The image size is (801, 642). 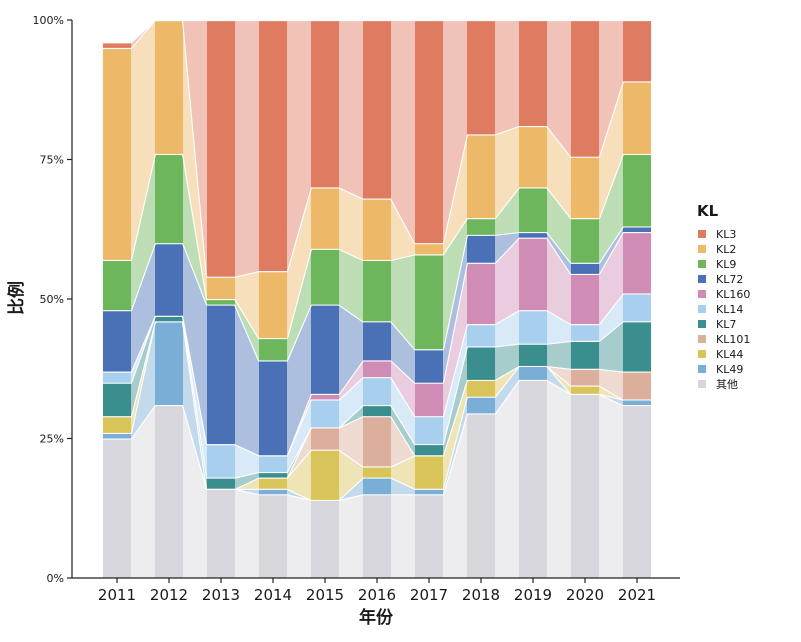 I want to click on y-tick-label: 75%, so click(x=52, y=160).